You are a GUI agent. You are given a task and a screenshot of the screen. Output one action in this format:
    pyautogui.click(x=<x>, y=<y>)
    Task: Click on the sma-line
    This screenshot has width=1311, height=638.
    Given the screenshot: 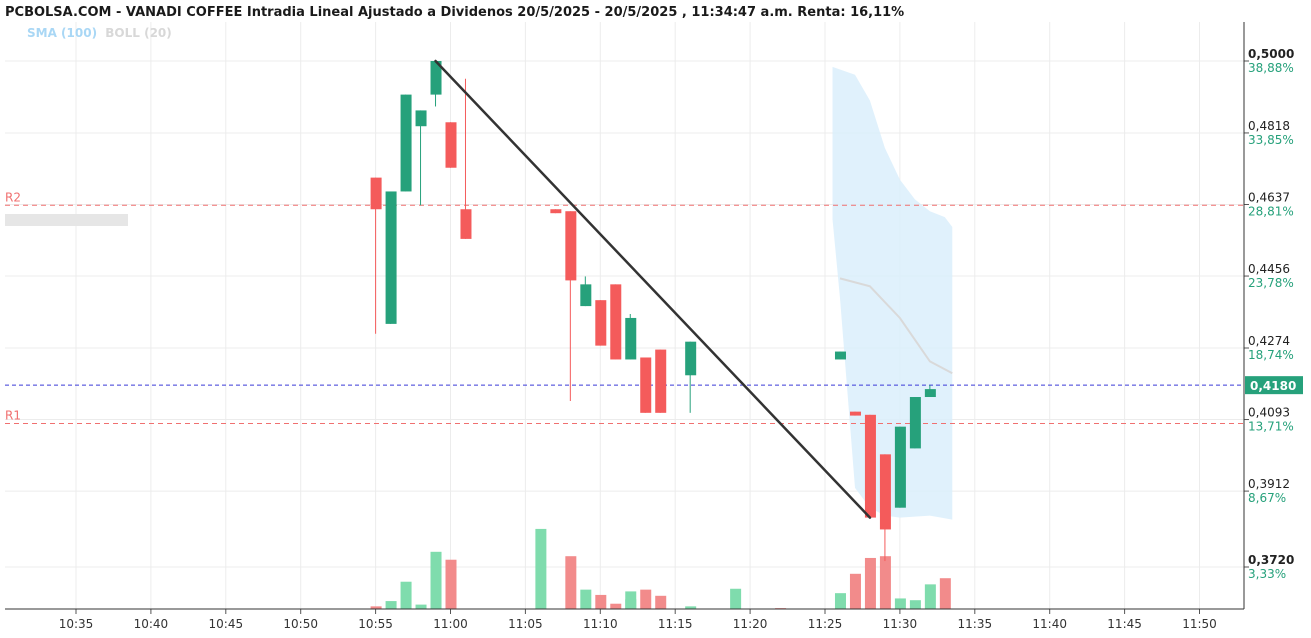 What is the action you would take?
    pyautogui.click(x=896, y=326)
    